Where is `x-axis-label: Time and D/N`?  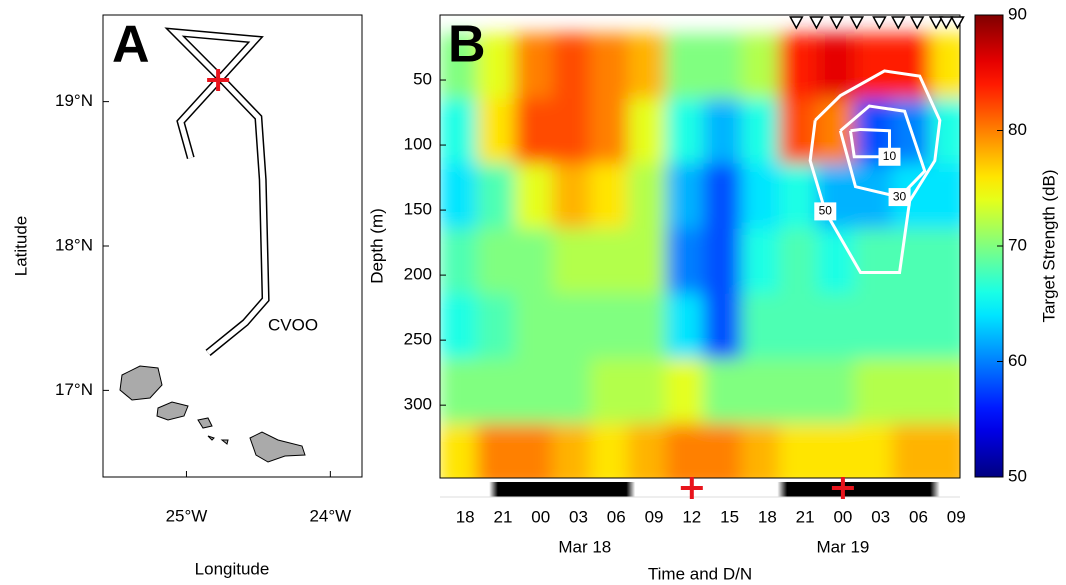 x-axis-label: Time and D/N is located at coordinates (700, 573).